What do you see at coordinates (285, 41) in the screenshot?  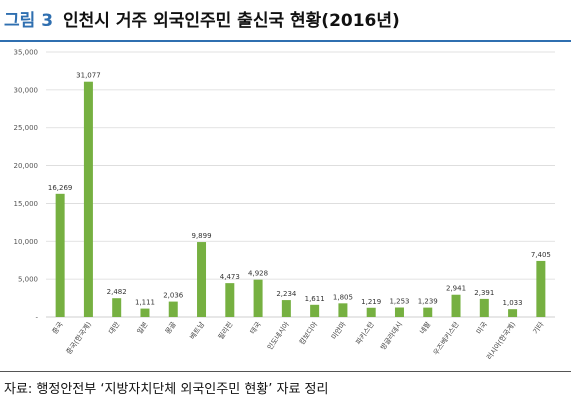 I see `title-divider` at bounding box center [285, 41].